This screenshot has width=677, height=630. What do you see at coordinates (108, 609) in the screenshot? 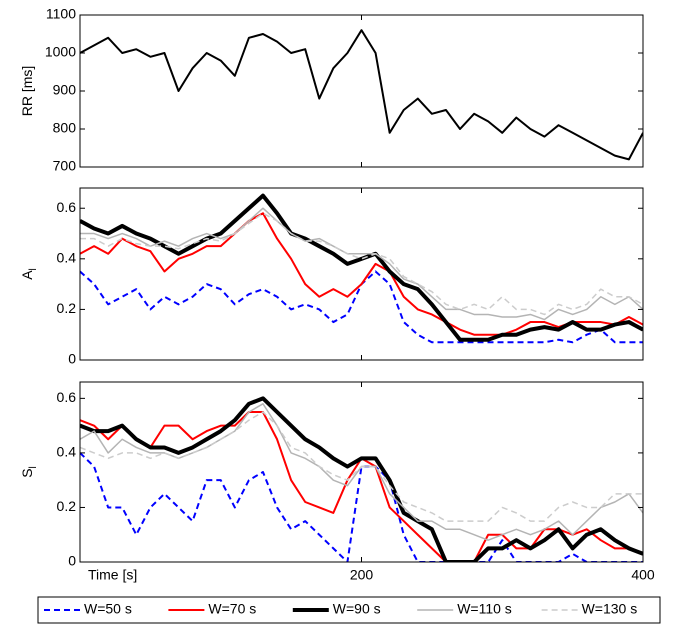
I see `legend-label: W=50 s` at bounding box center [108, 609].